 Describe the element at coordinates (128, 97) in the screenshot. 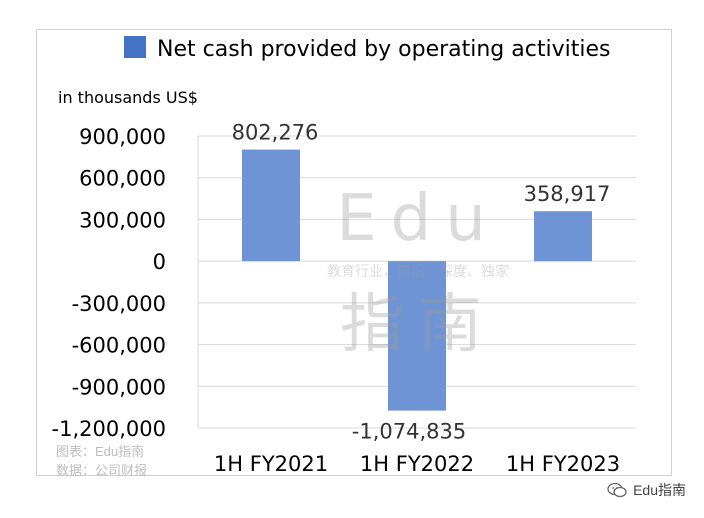

I see `y-axis-title: in thousands US$` at that location.